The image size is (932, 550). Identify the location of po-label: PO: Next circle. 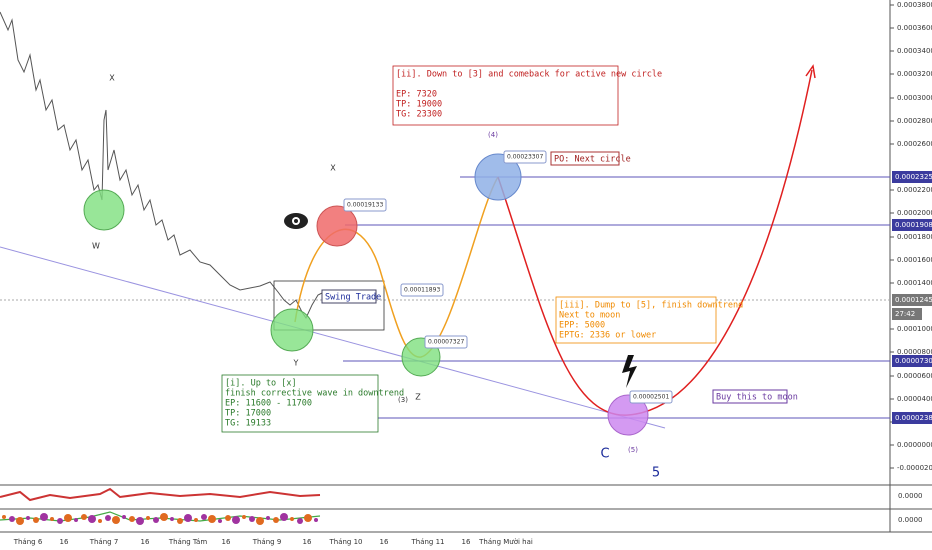
(592, 160).